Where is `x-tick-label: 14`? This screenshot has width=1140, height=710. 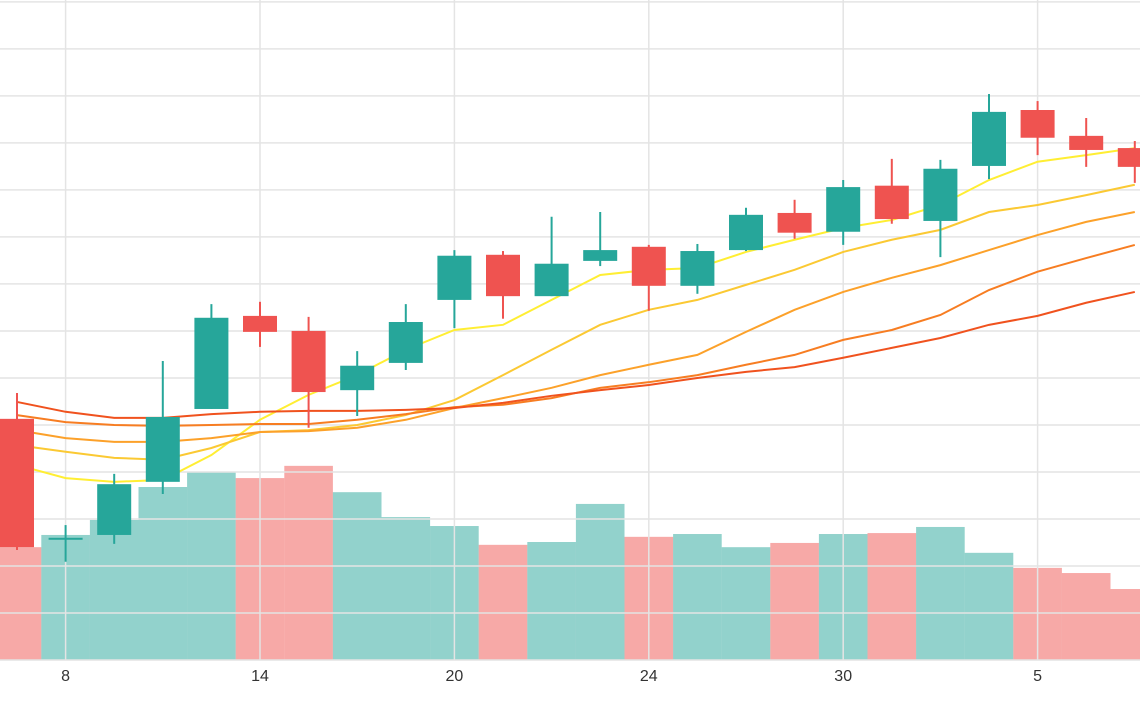 x-tick-label: 14 is located at coordinates (260, 676).